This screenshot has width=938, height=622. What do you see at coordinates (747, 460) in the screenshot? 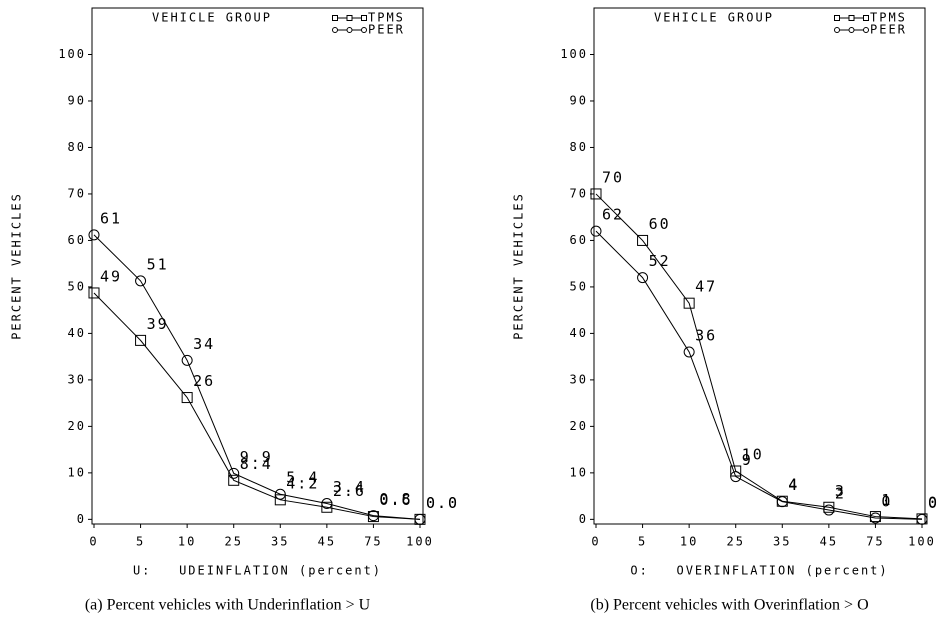
I see `data-label: 9` at bounding box center [747, 460].